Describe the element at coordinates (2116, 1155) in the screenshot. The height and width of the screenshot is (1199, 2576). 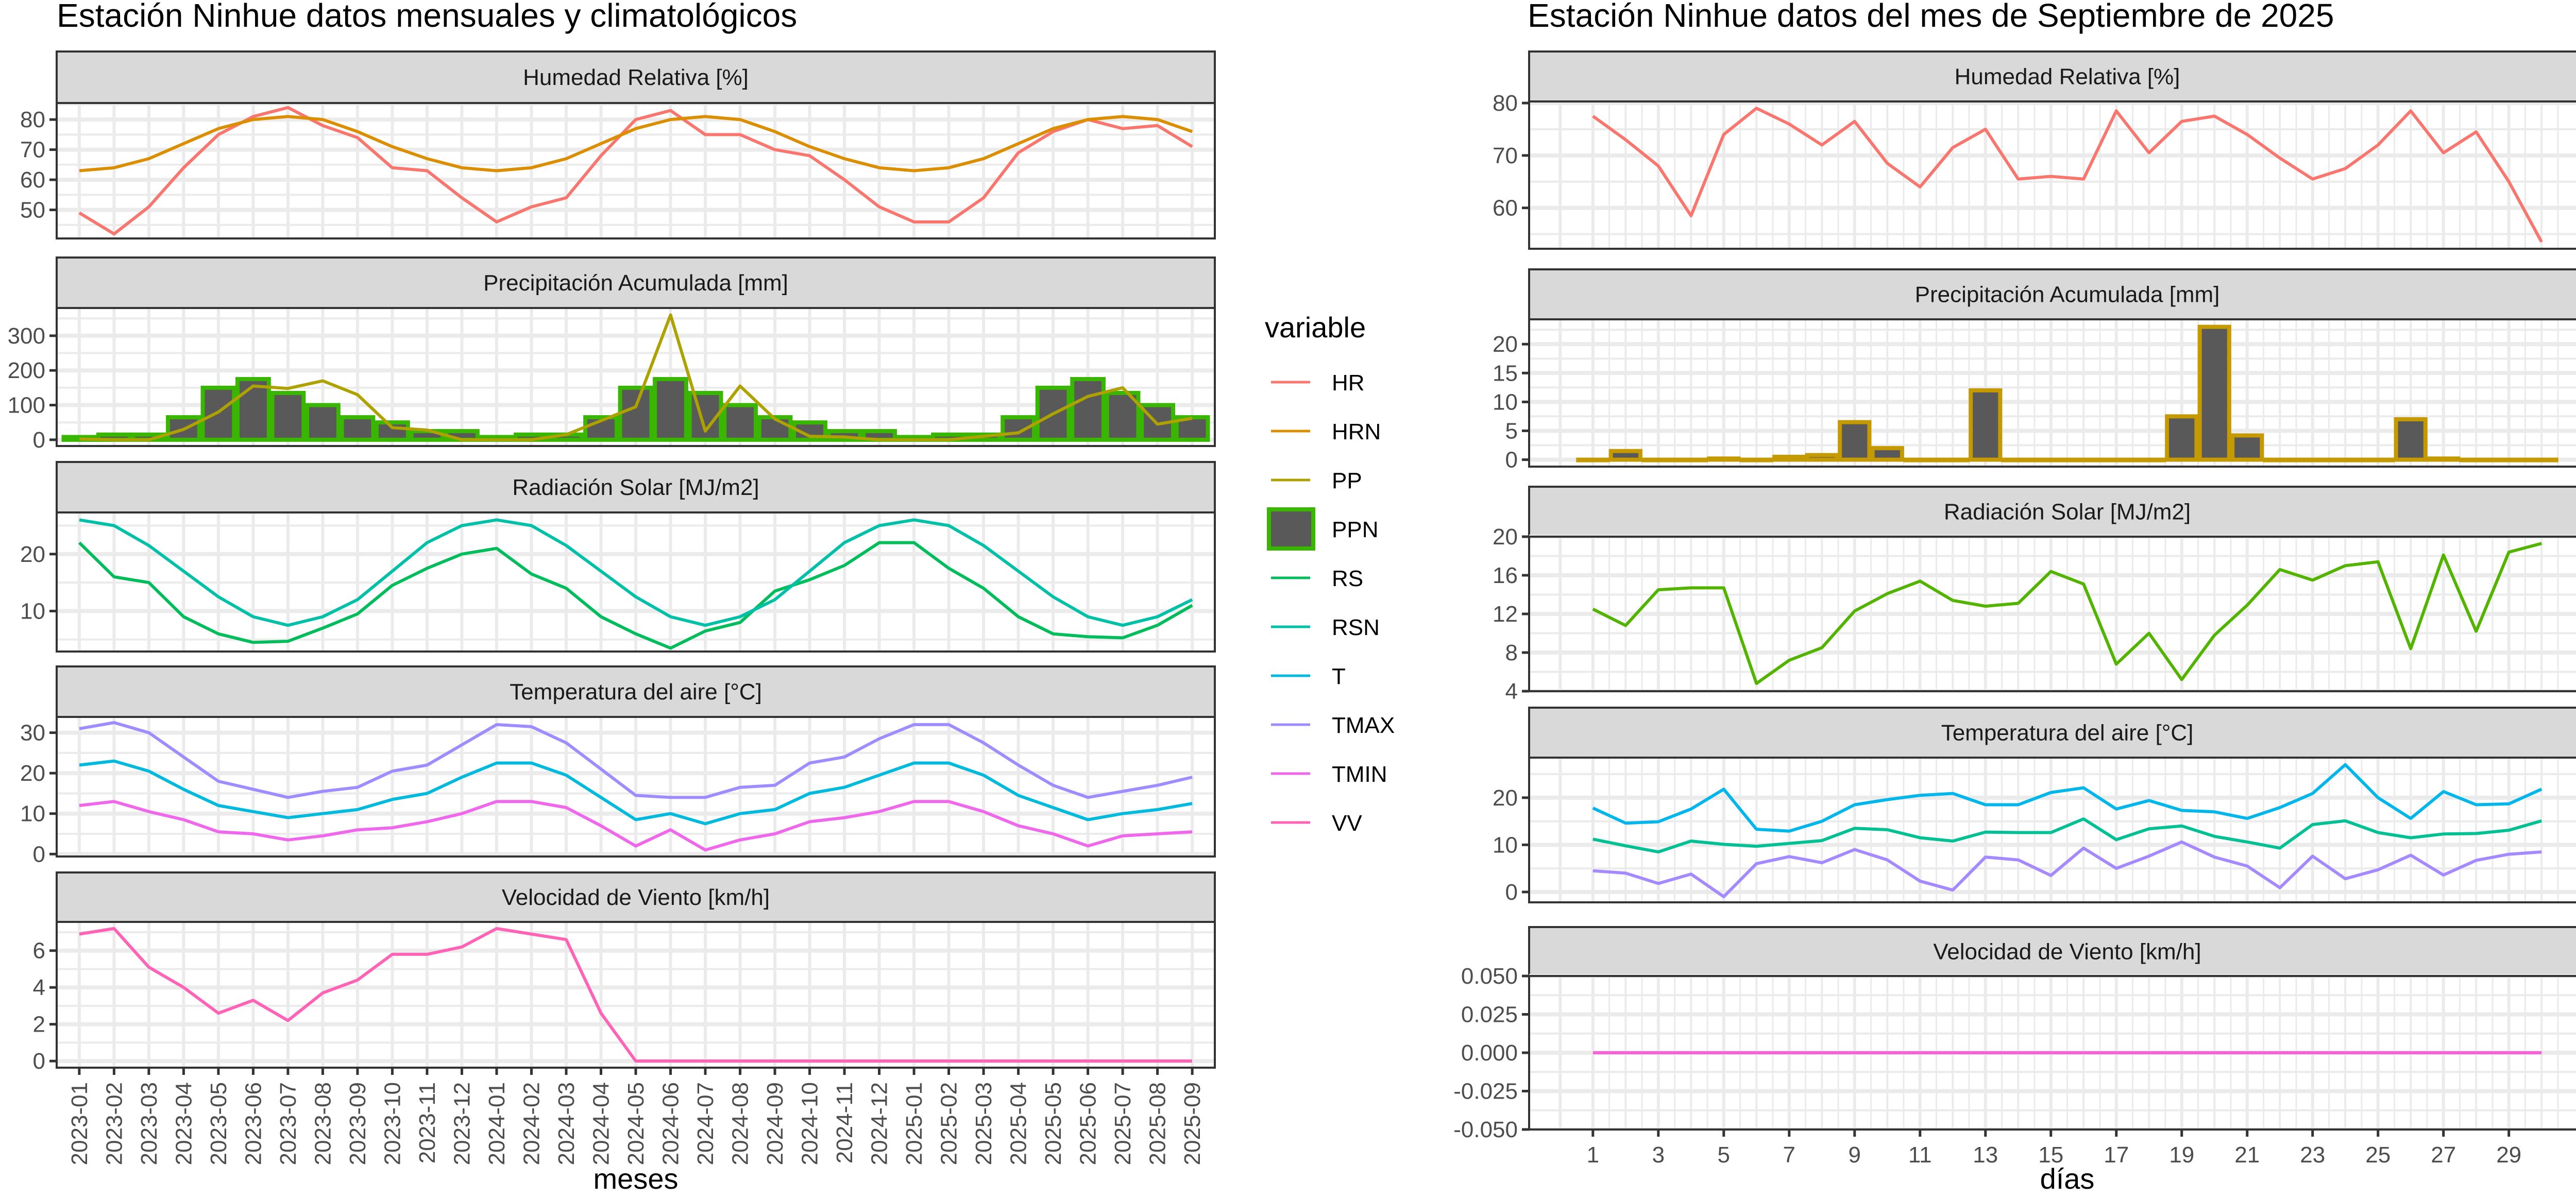
I see `x-tick-label: 17` at that location.